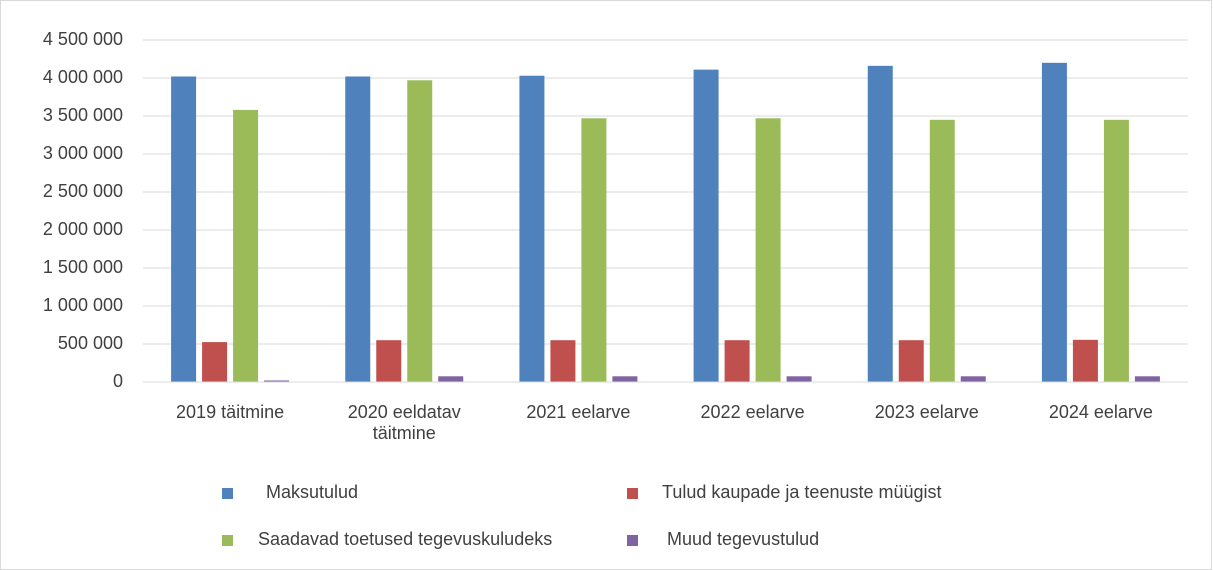  What do you see at coordinates (926, 412) in the screenshot?
I see `x-tick-label: 2023 eelarve` at bounding box center [926, 412].